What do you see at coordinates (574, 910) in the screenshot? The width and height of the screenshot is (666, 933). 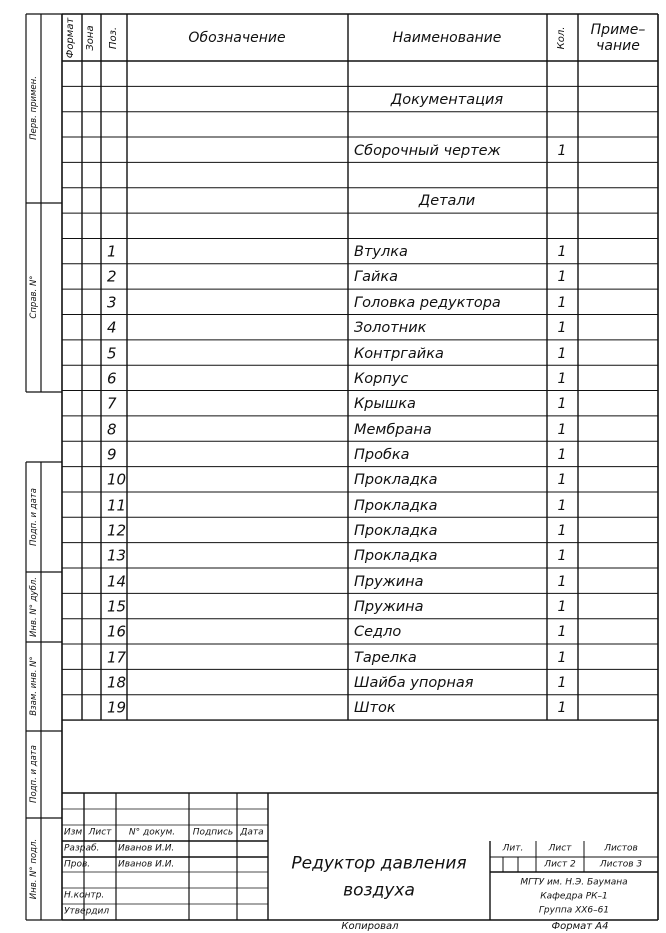 I see `group: Группа ХХ6–61` at bounding box center [574, 910].